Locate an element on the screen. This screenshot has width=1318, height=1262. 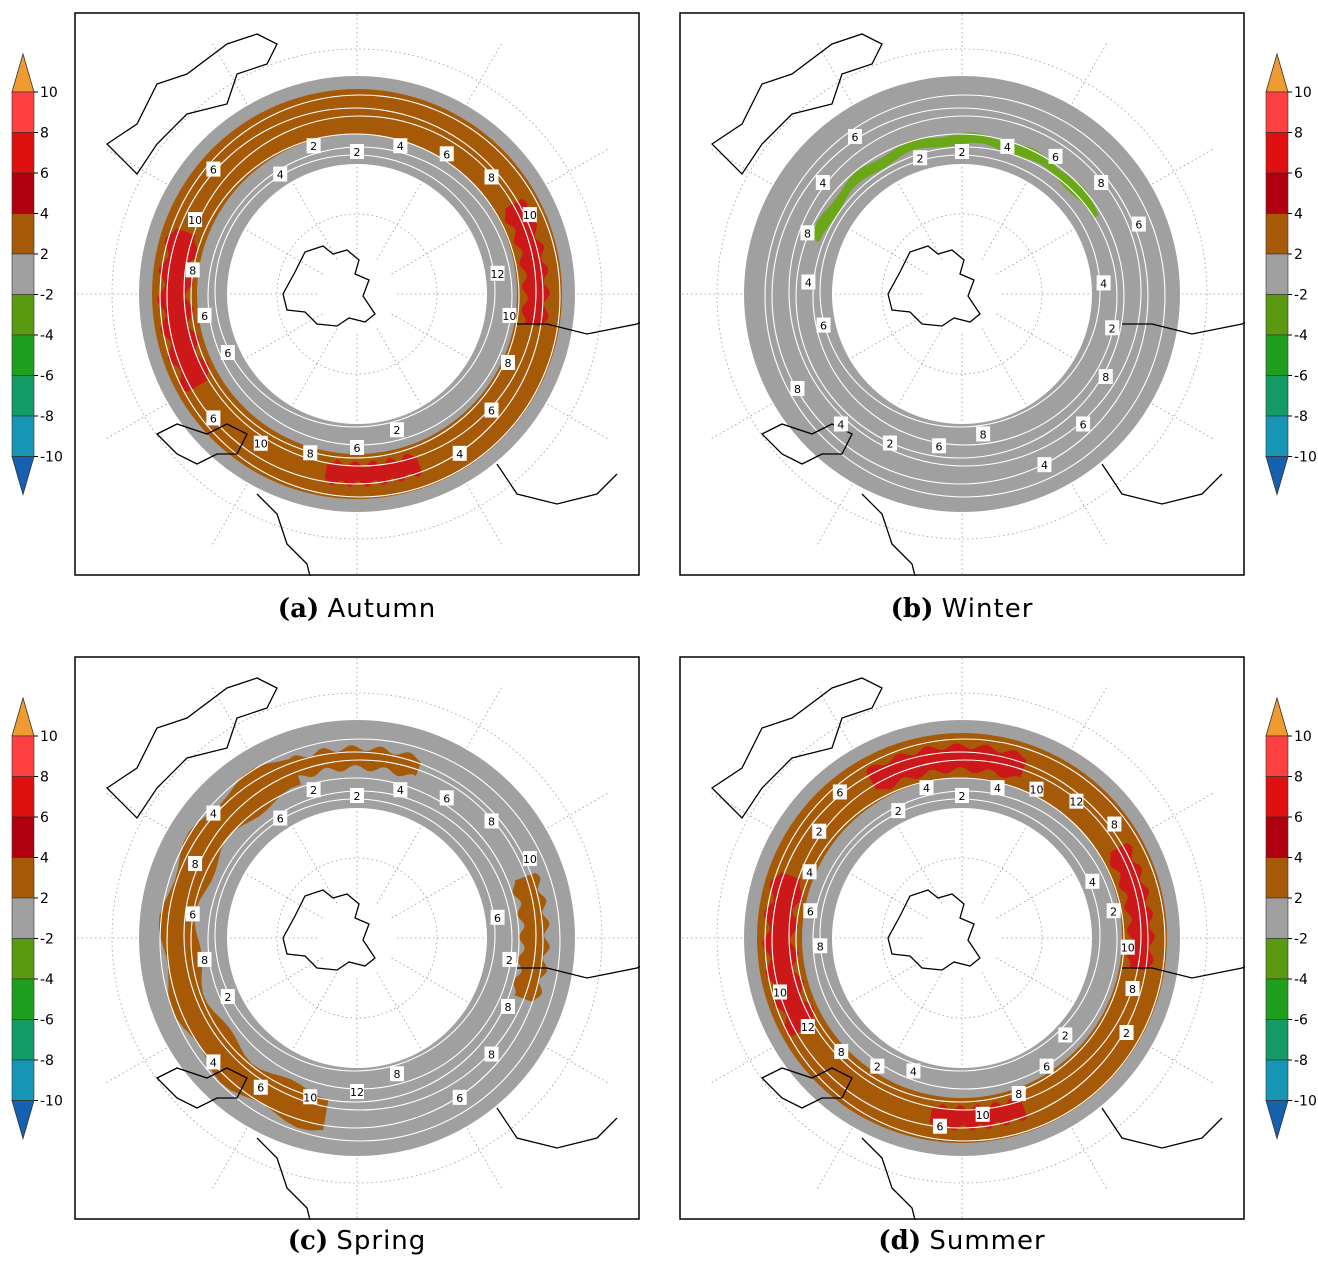
contours is located at coordinates (965, 940).